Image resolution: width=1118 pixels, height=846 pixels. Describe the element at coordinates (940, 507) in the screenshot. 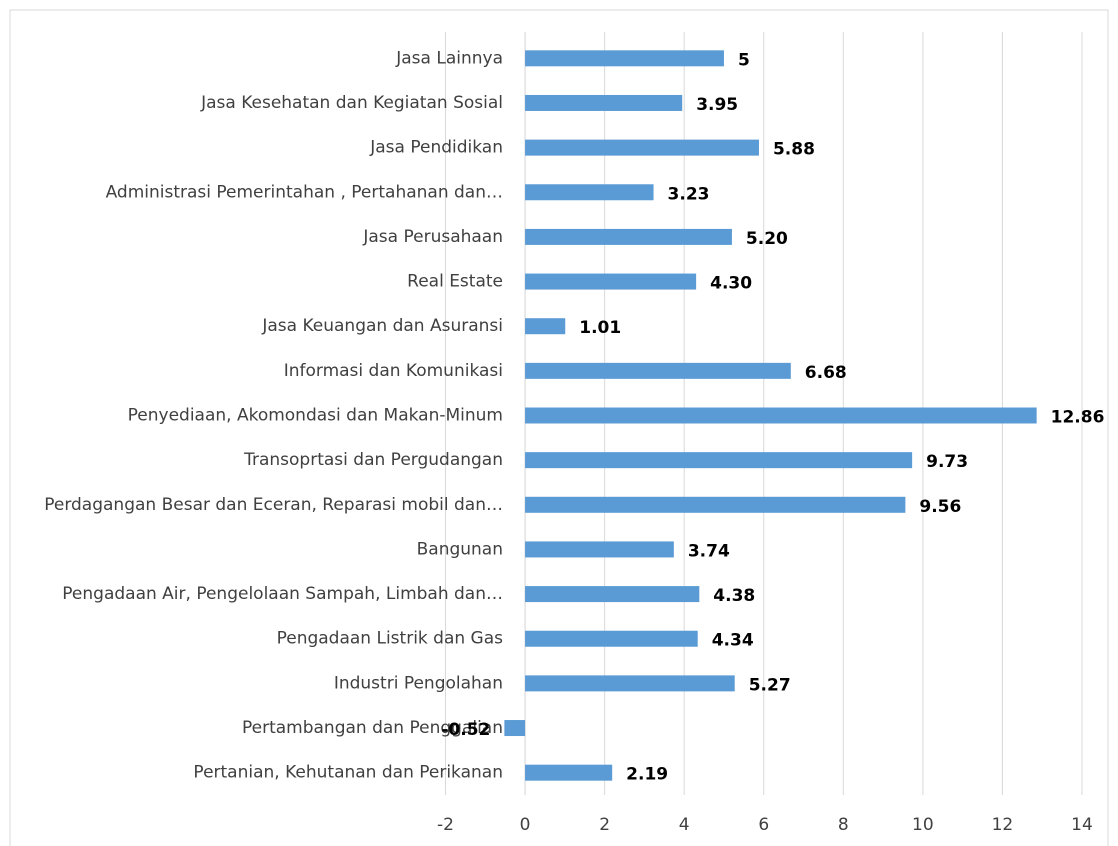

I see `value-label: 9.56` at that location.